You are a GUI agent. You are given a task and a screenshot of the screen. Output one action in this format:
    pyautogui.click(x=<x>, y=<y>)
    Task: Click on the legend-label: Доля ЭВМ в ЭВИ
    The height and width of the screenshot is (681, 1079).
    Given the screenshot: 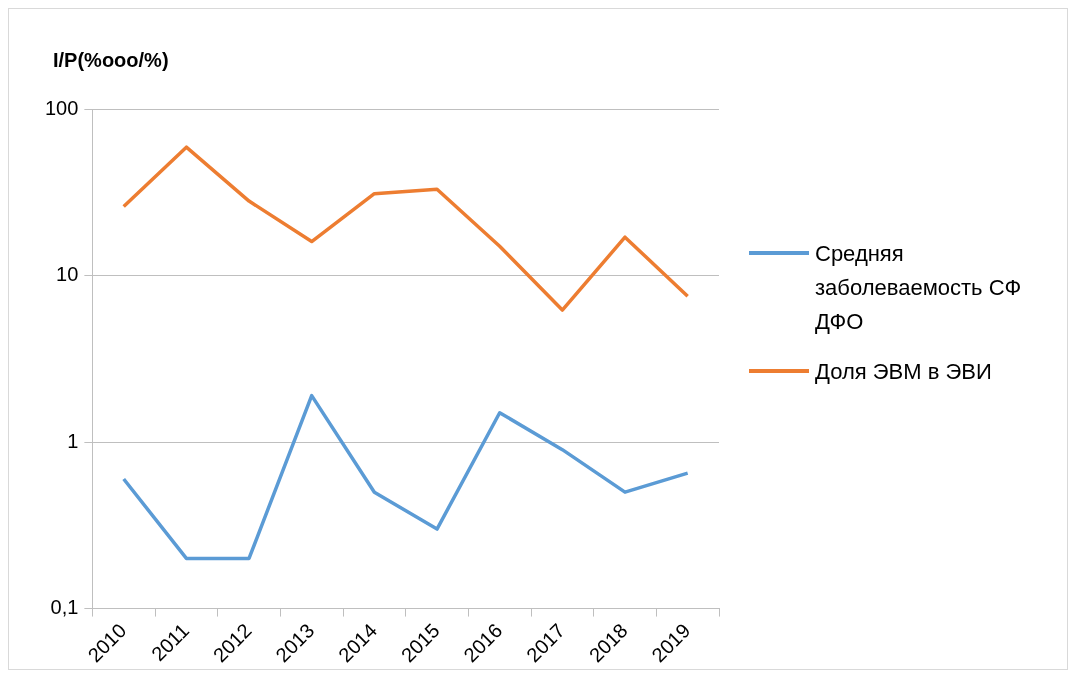 What is the action you would take?
    pyautogui.click(x=903, y=372)
    